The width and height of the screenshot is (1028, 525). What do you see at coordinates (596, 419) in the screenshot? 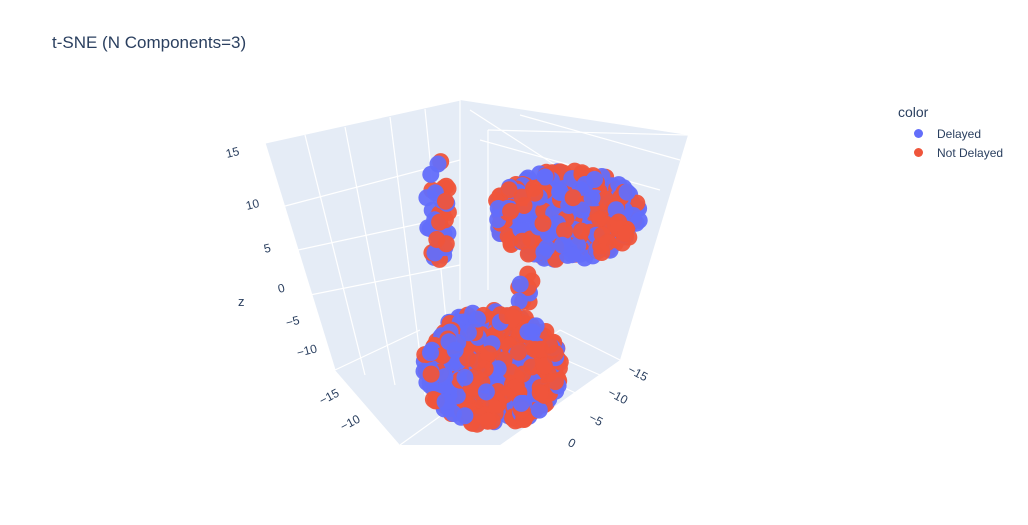
I see `y-tick-label: −5` at bounding box center [596, 419].